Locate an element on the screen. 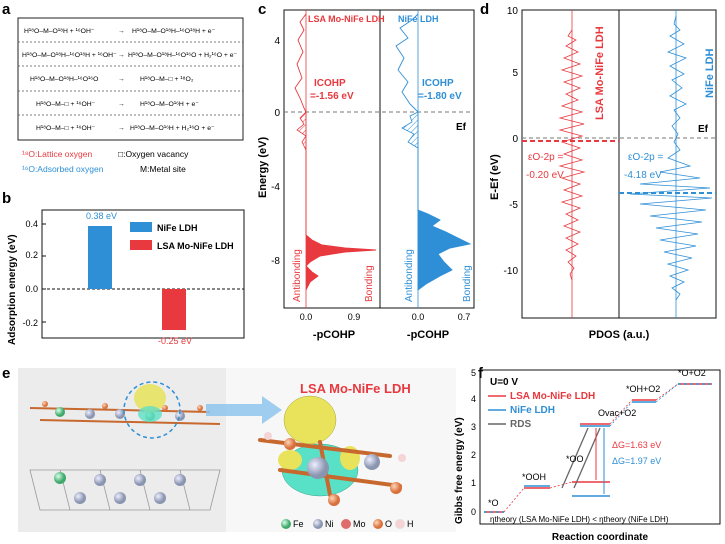 The height and width of the screenshot is (544, 725). d-ytick-4: -5 is located at coordinates (513, 205).